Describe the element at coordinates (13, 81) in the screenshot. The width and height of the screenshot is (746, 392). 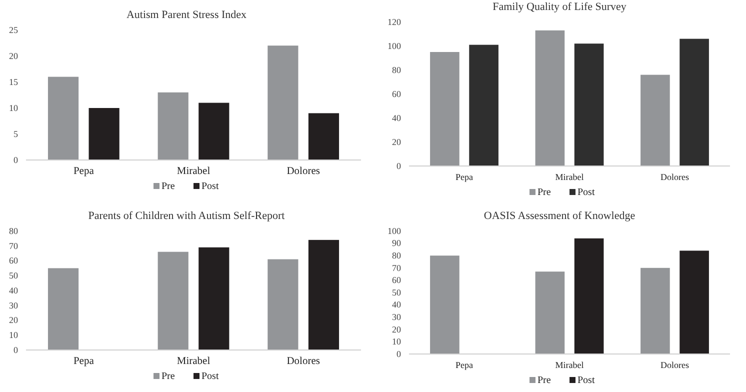
I see `y-tick-label: 15` at that location.